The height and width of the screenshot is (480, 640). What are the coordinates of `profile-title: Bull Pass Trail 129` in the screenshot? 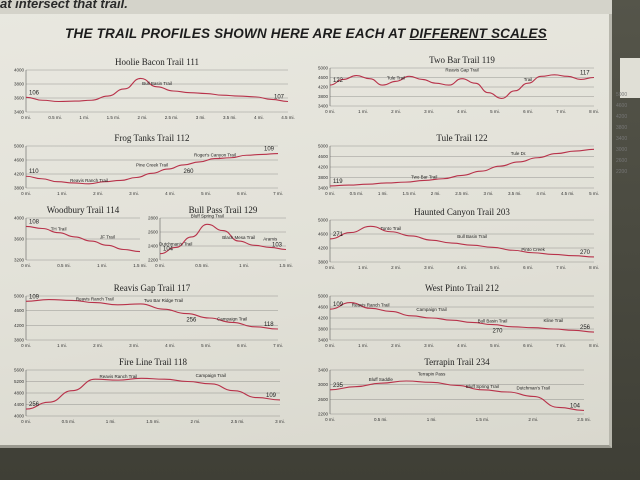 It's located at (223, 210).